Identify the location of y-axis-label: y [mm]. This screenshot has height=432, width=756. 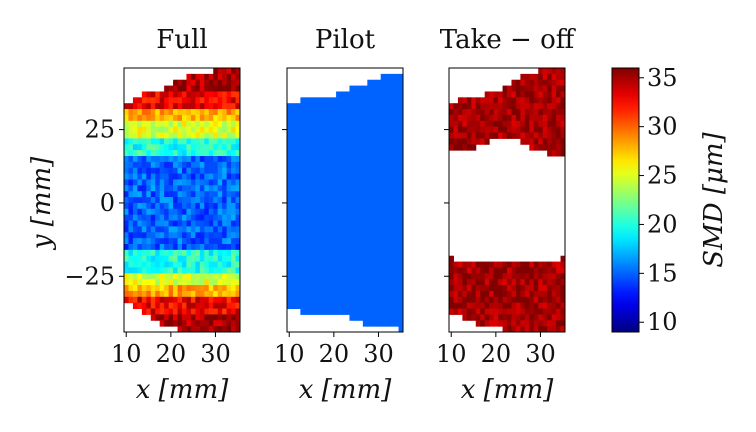
(42, 203).